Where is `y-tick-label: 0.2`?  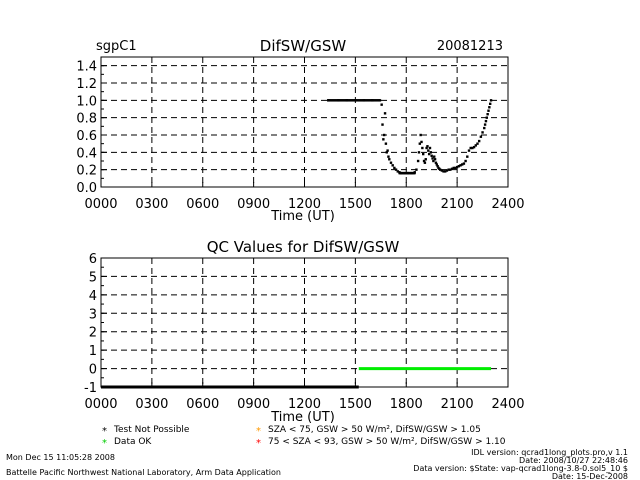 y-tick-label: 0.2 is located at coordinates (86, 171).